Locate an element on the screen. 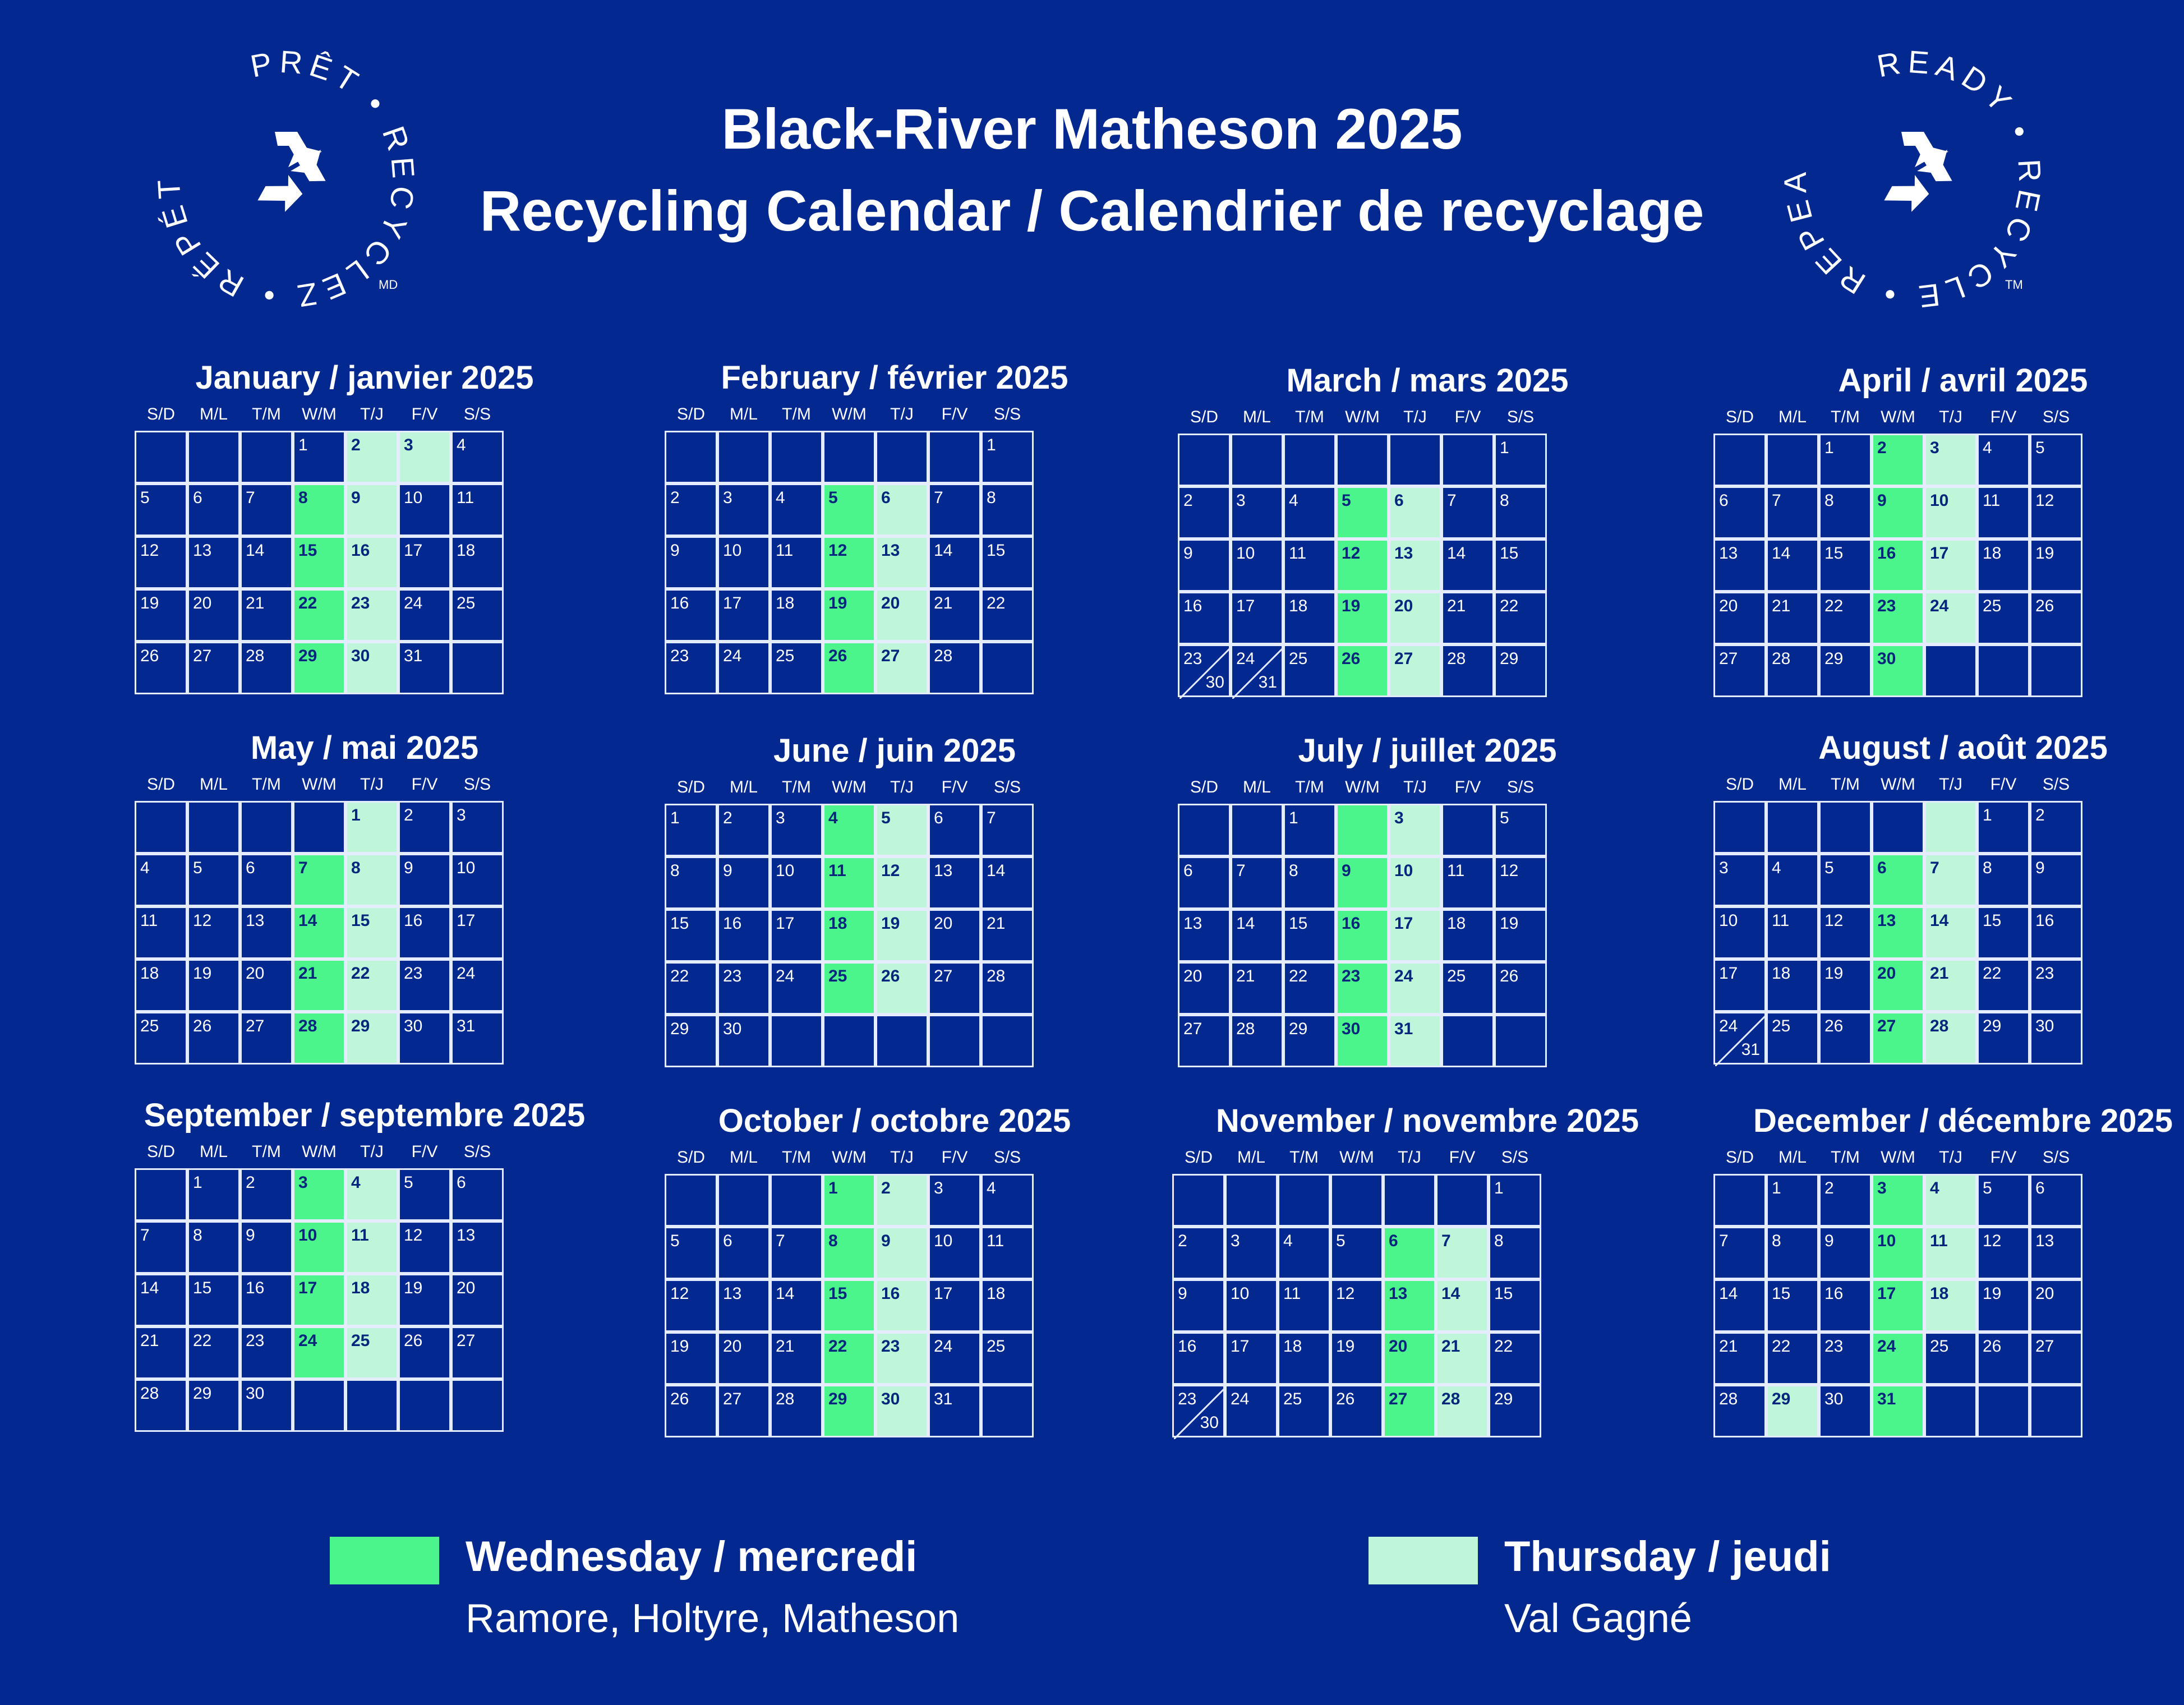 This screenshot has width=2184, height=1705. day-number: 18 is located at coordinates (786, 603).